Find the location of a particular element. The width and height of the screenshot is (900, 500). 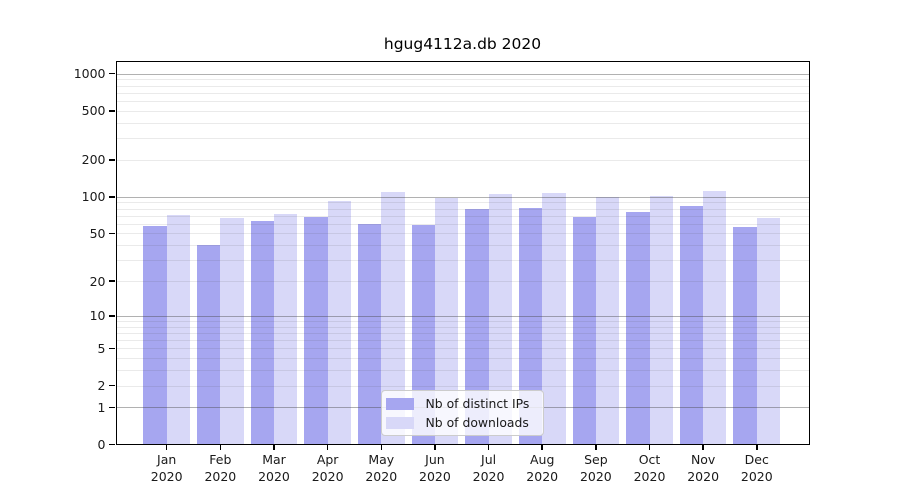

x-tick-label-may: May 2020 is located at coordinates (381, 468).